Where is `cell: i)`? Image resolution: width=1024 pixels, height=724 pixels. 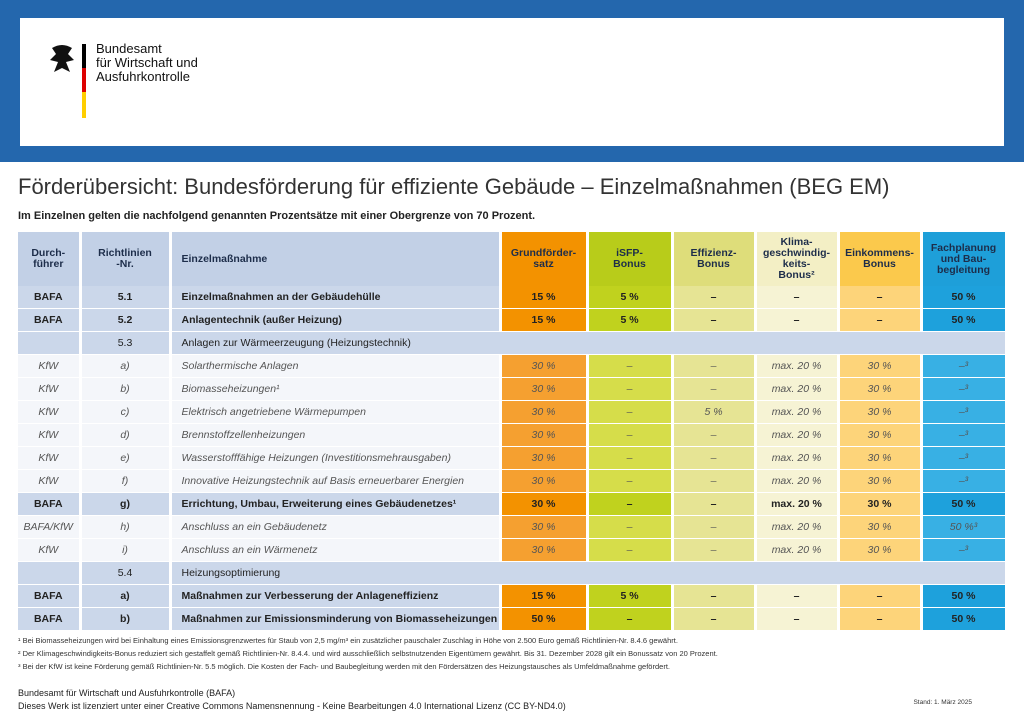 cell: i) is located at coordinates (126, 550).